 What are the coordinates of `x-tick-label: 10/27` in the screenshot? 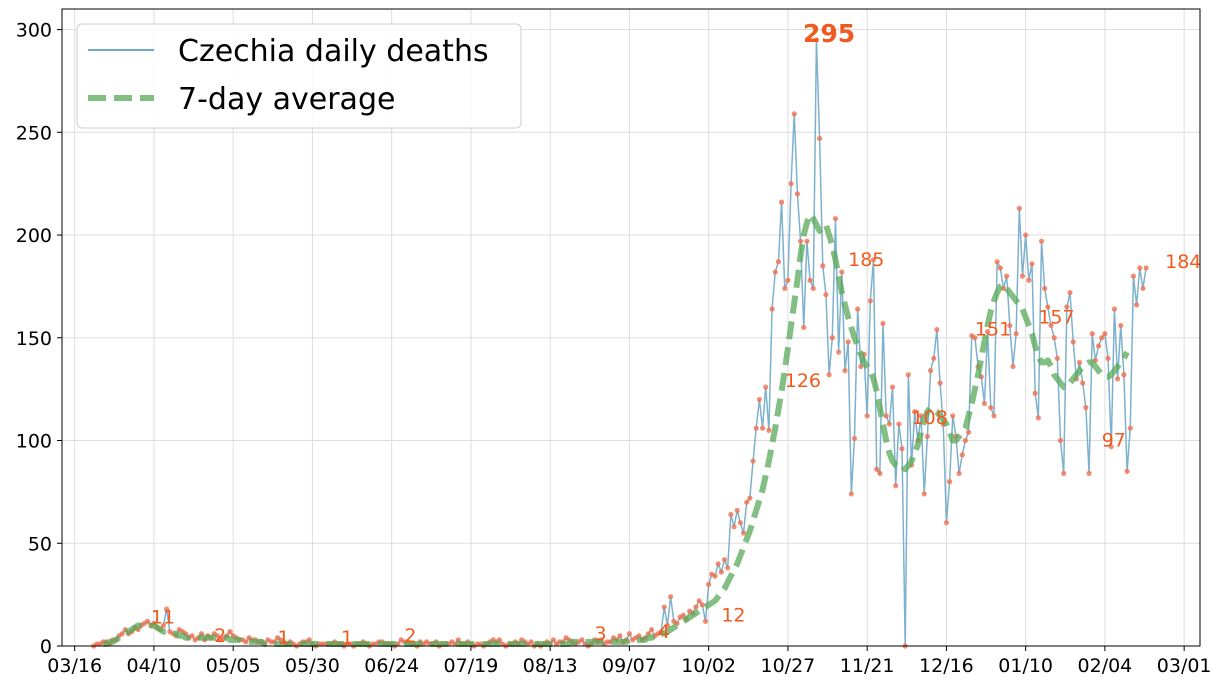 It's located at (788, 666).